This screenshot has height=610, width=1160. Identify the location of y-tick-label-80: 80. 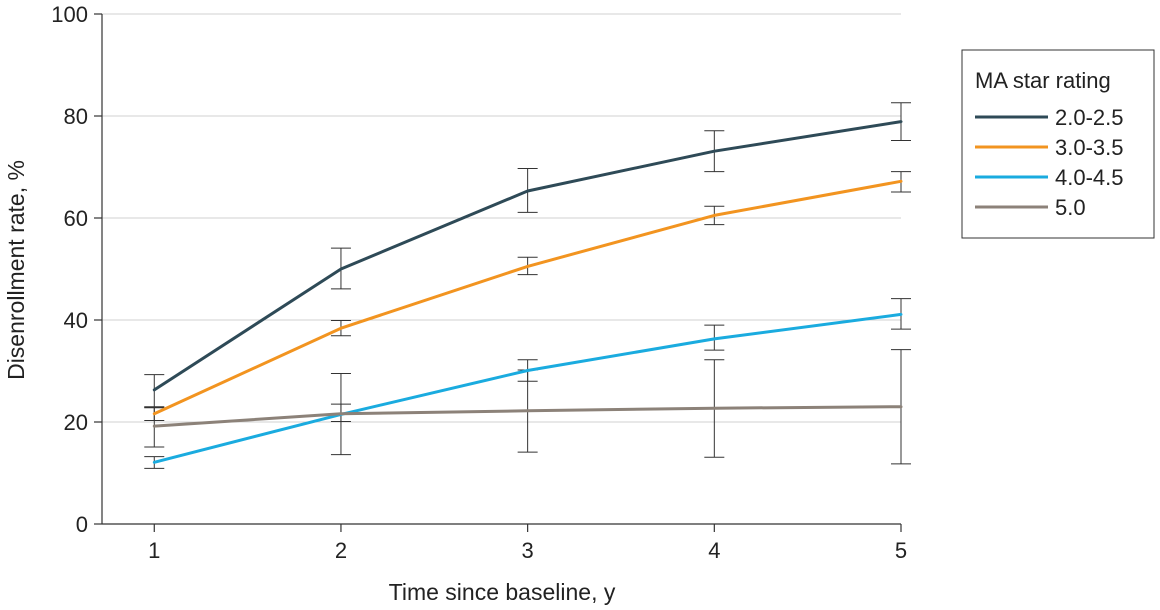
(76, 116).